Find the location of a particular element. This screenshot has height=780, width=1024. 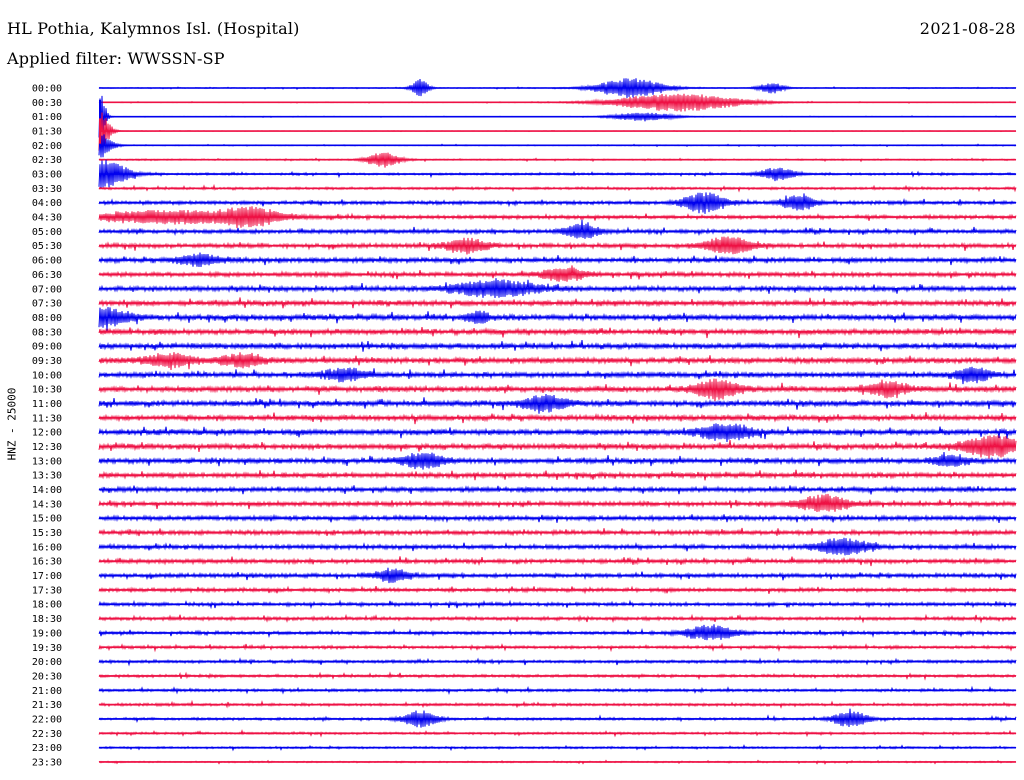

row-time-label: 01:00 is located at coordinates (47, 117).